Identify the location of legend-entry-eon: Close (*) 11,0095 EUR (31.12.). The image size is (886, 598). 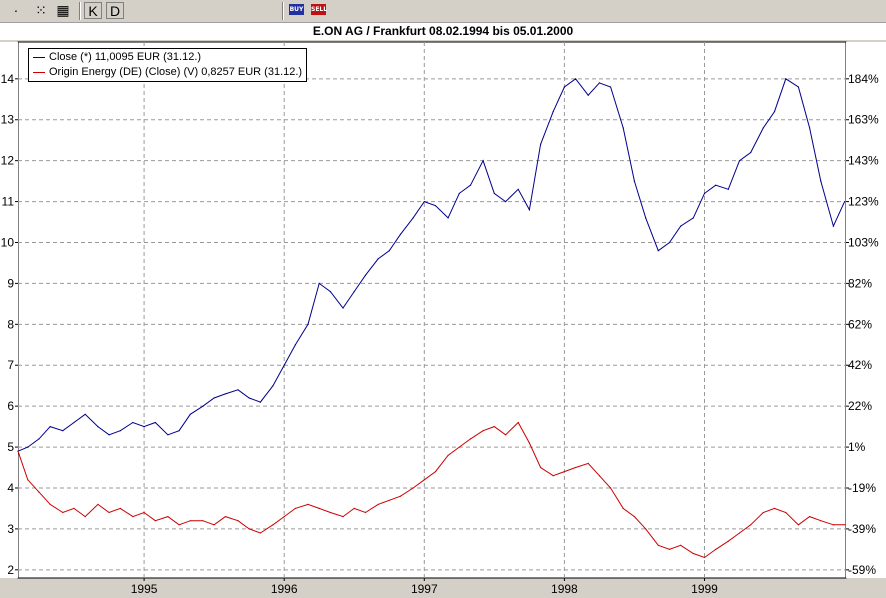
(167, 57).